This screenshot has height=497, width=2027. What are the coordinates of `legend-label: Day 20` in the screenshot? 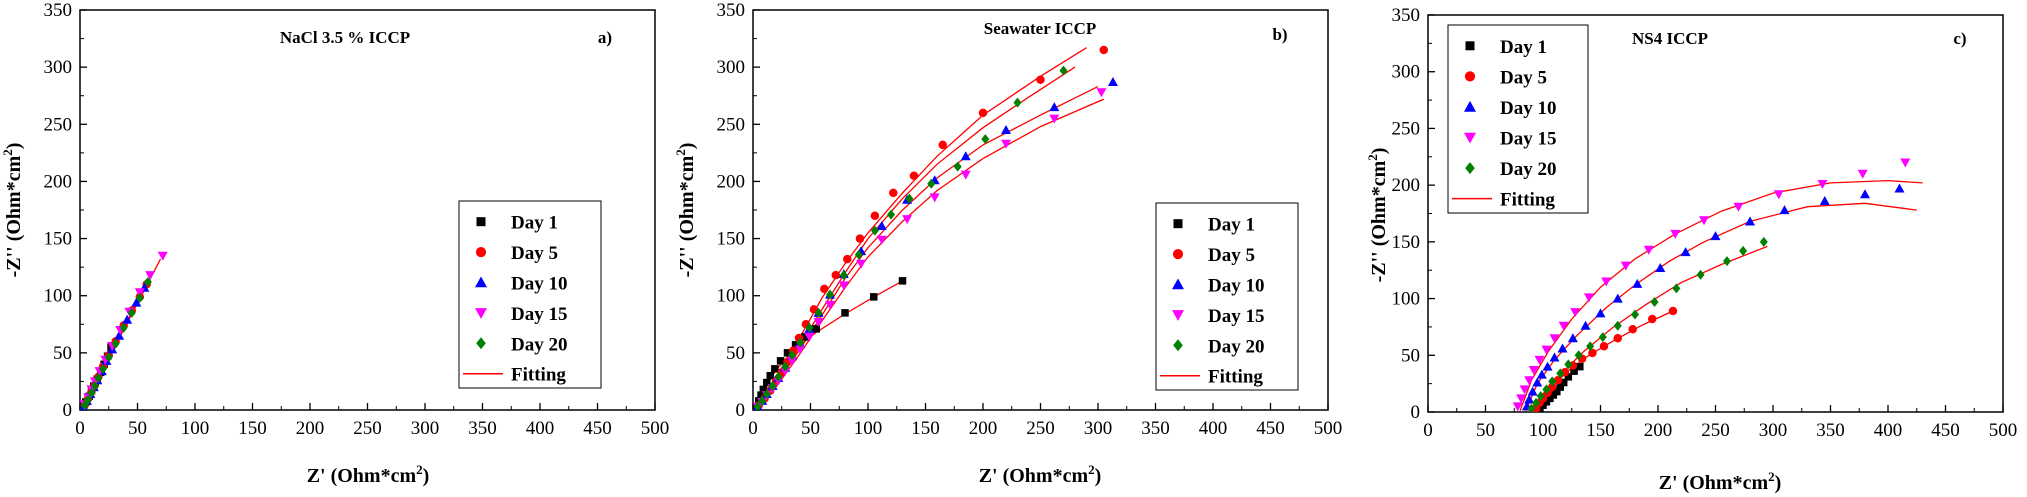 It's located at (1236, 346).